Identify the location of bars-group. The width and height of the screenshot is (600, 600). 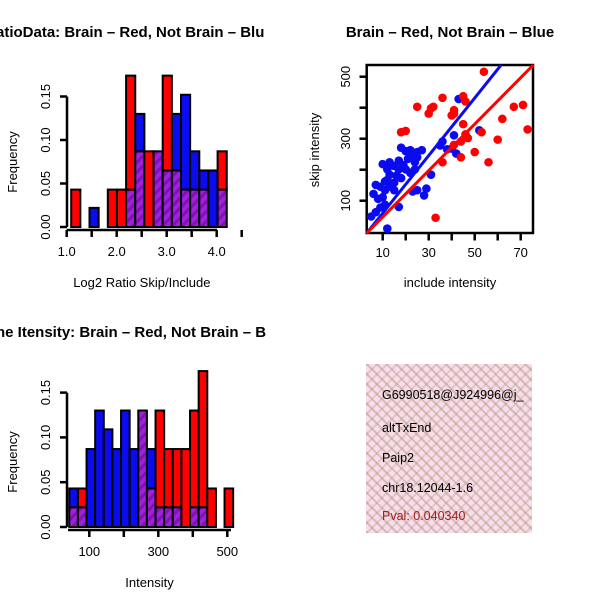
(149, 151).